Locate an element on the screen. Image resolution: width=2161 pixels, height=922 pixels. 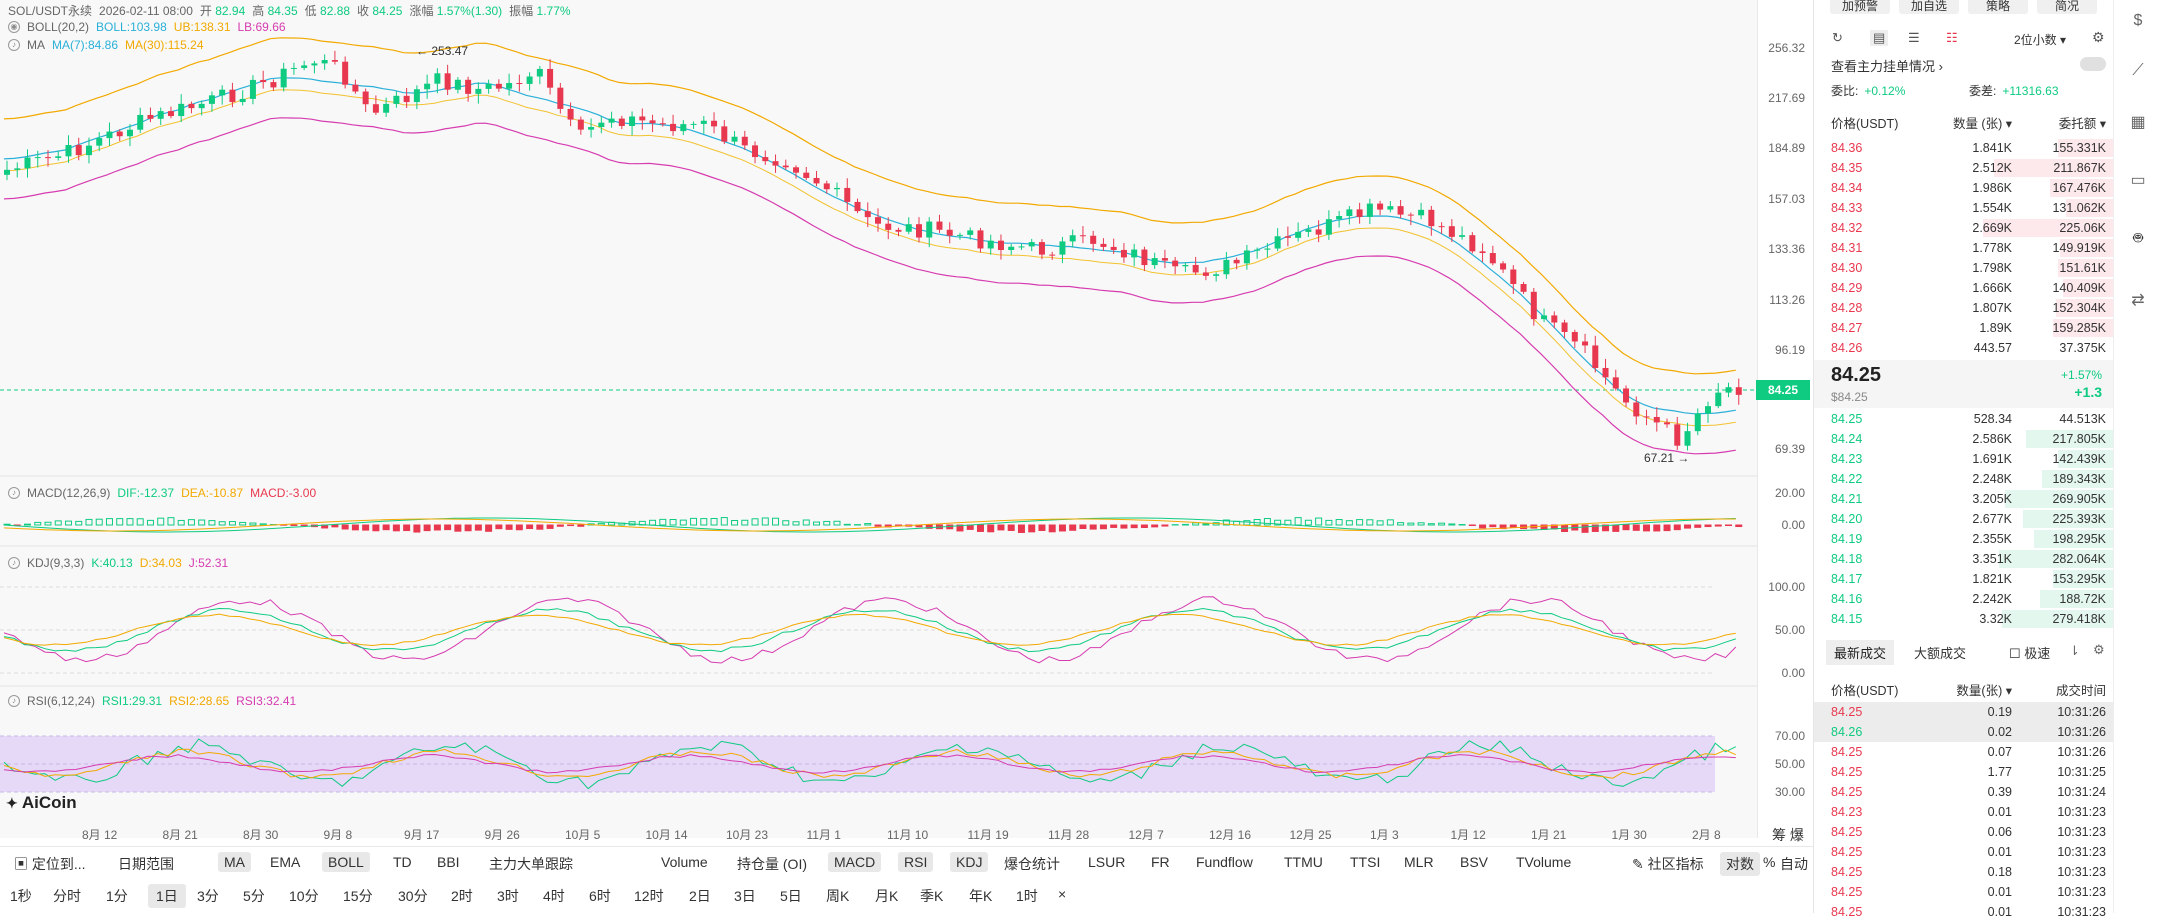
sub-indicator-9: TTMU is located at coordinates (1303, 862).